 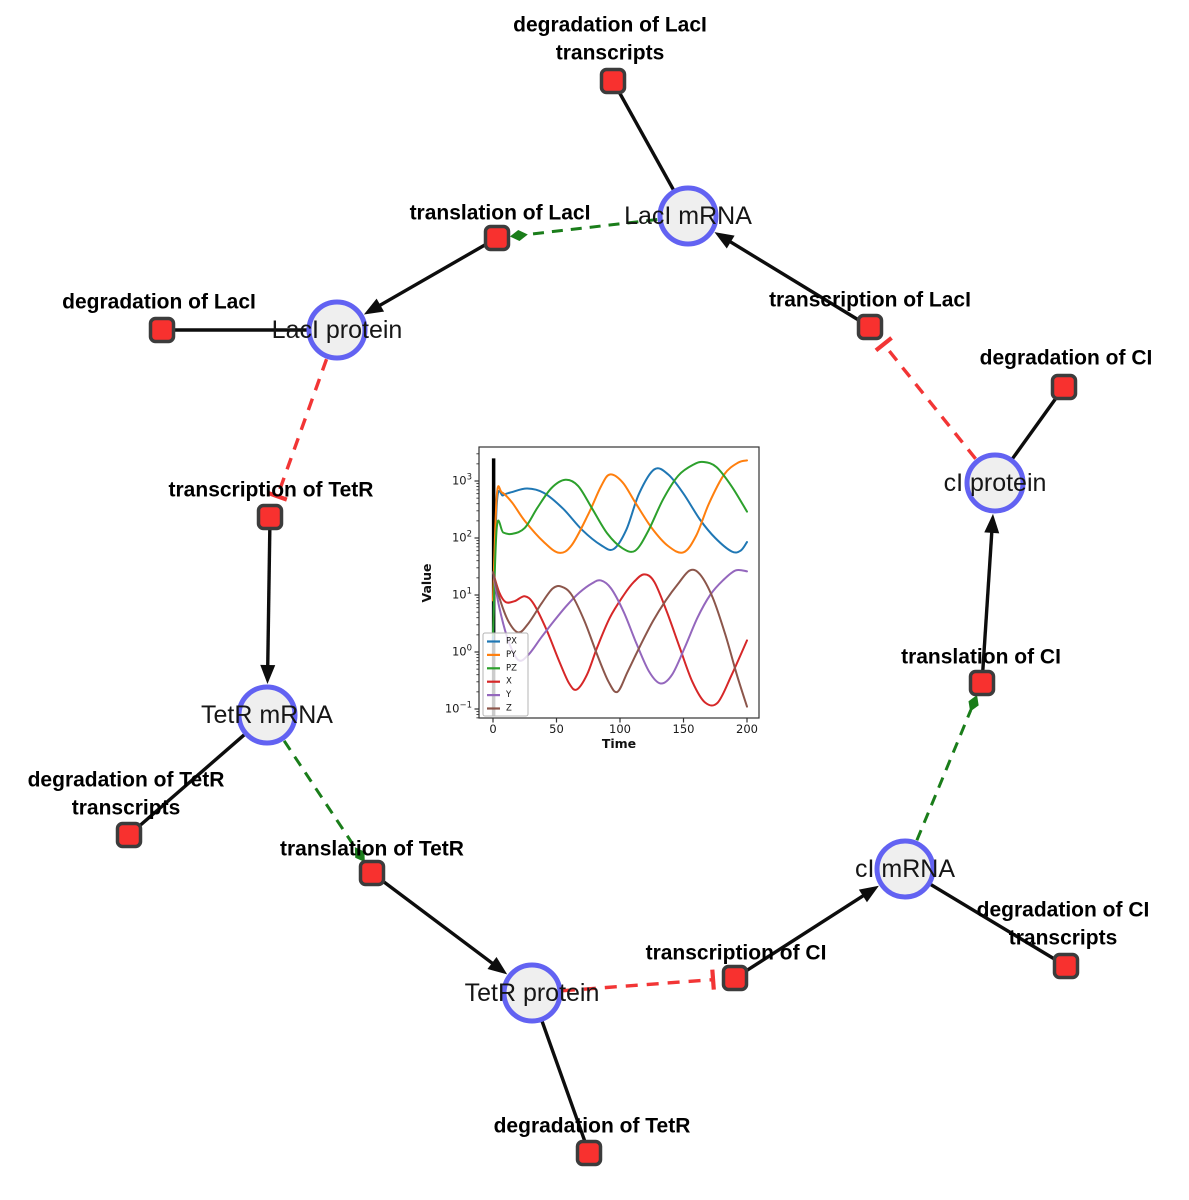 What do you see at coordinates (1064, 387) in the screenshot?
I see `reaction-node-degradation-ci` at bounding box center [1064, 387].